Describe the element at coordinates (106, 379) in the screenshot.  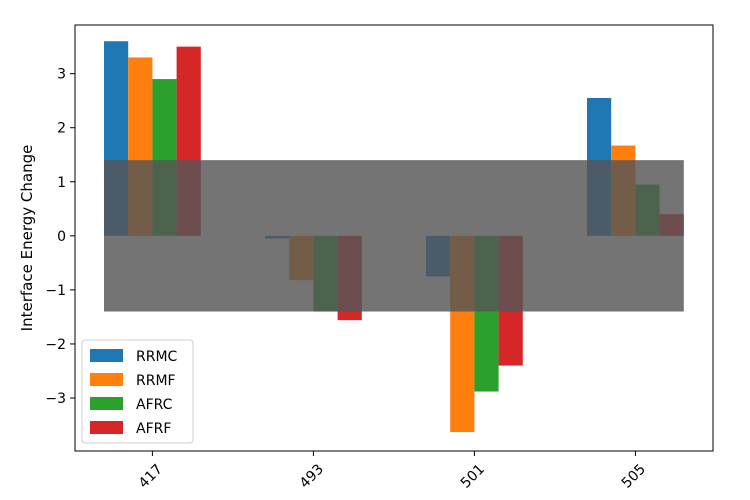
I see `legend-swatch-rrmf` at that location.